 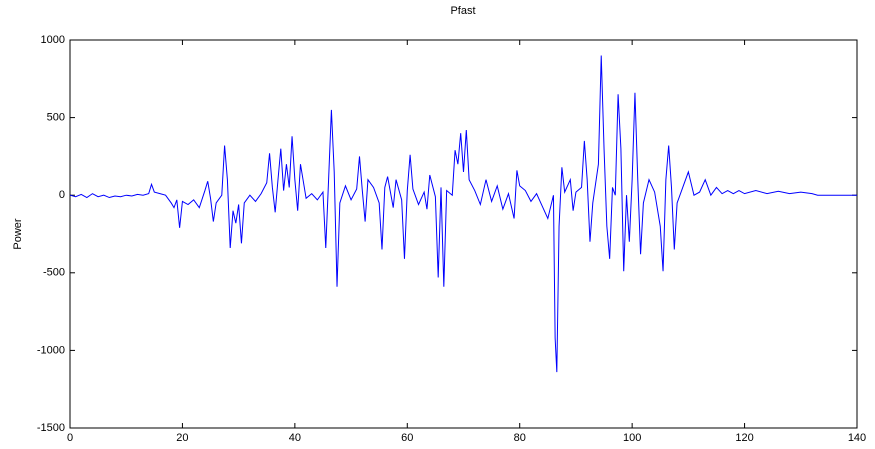 I want to click on x-tick-label: 60, so click(x=407, y=438).